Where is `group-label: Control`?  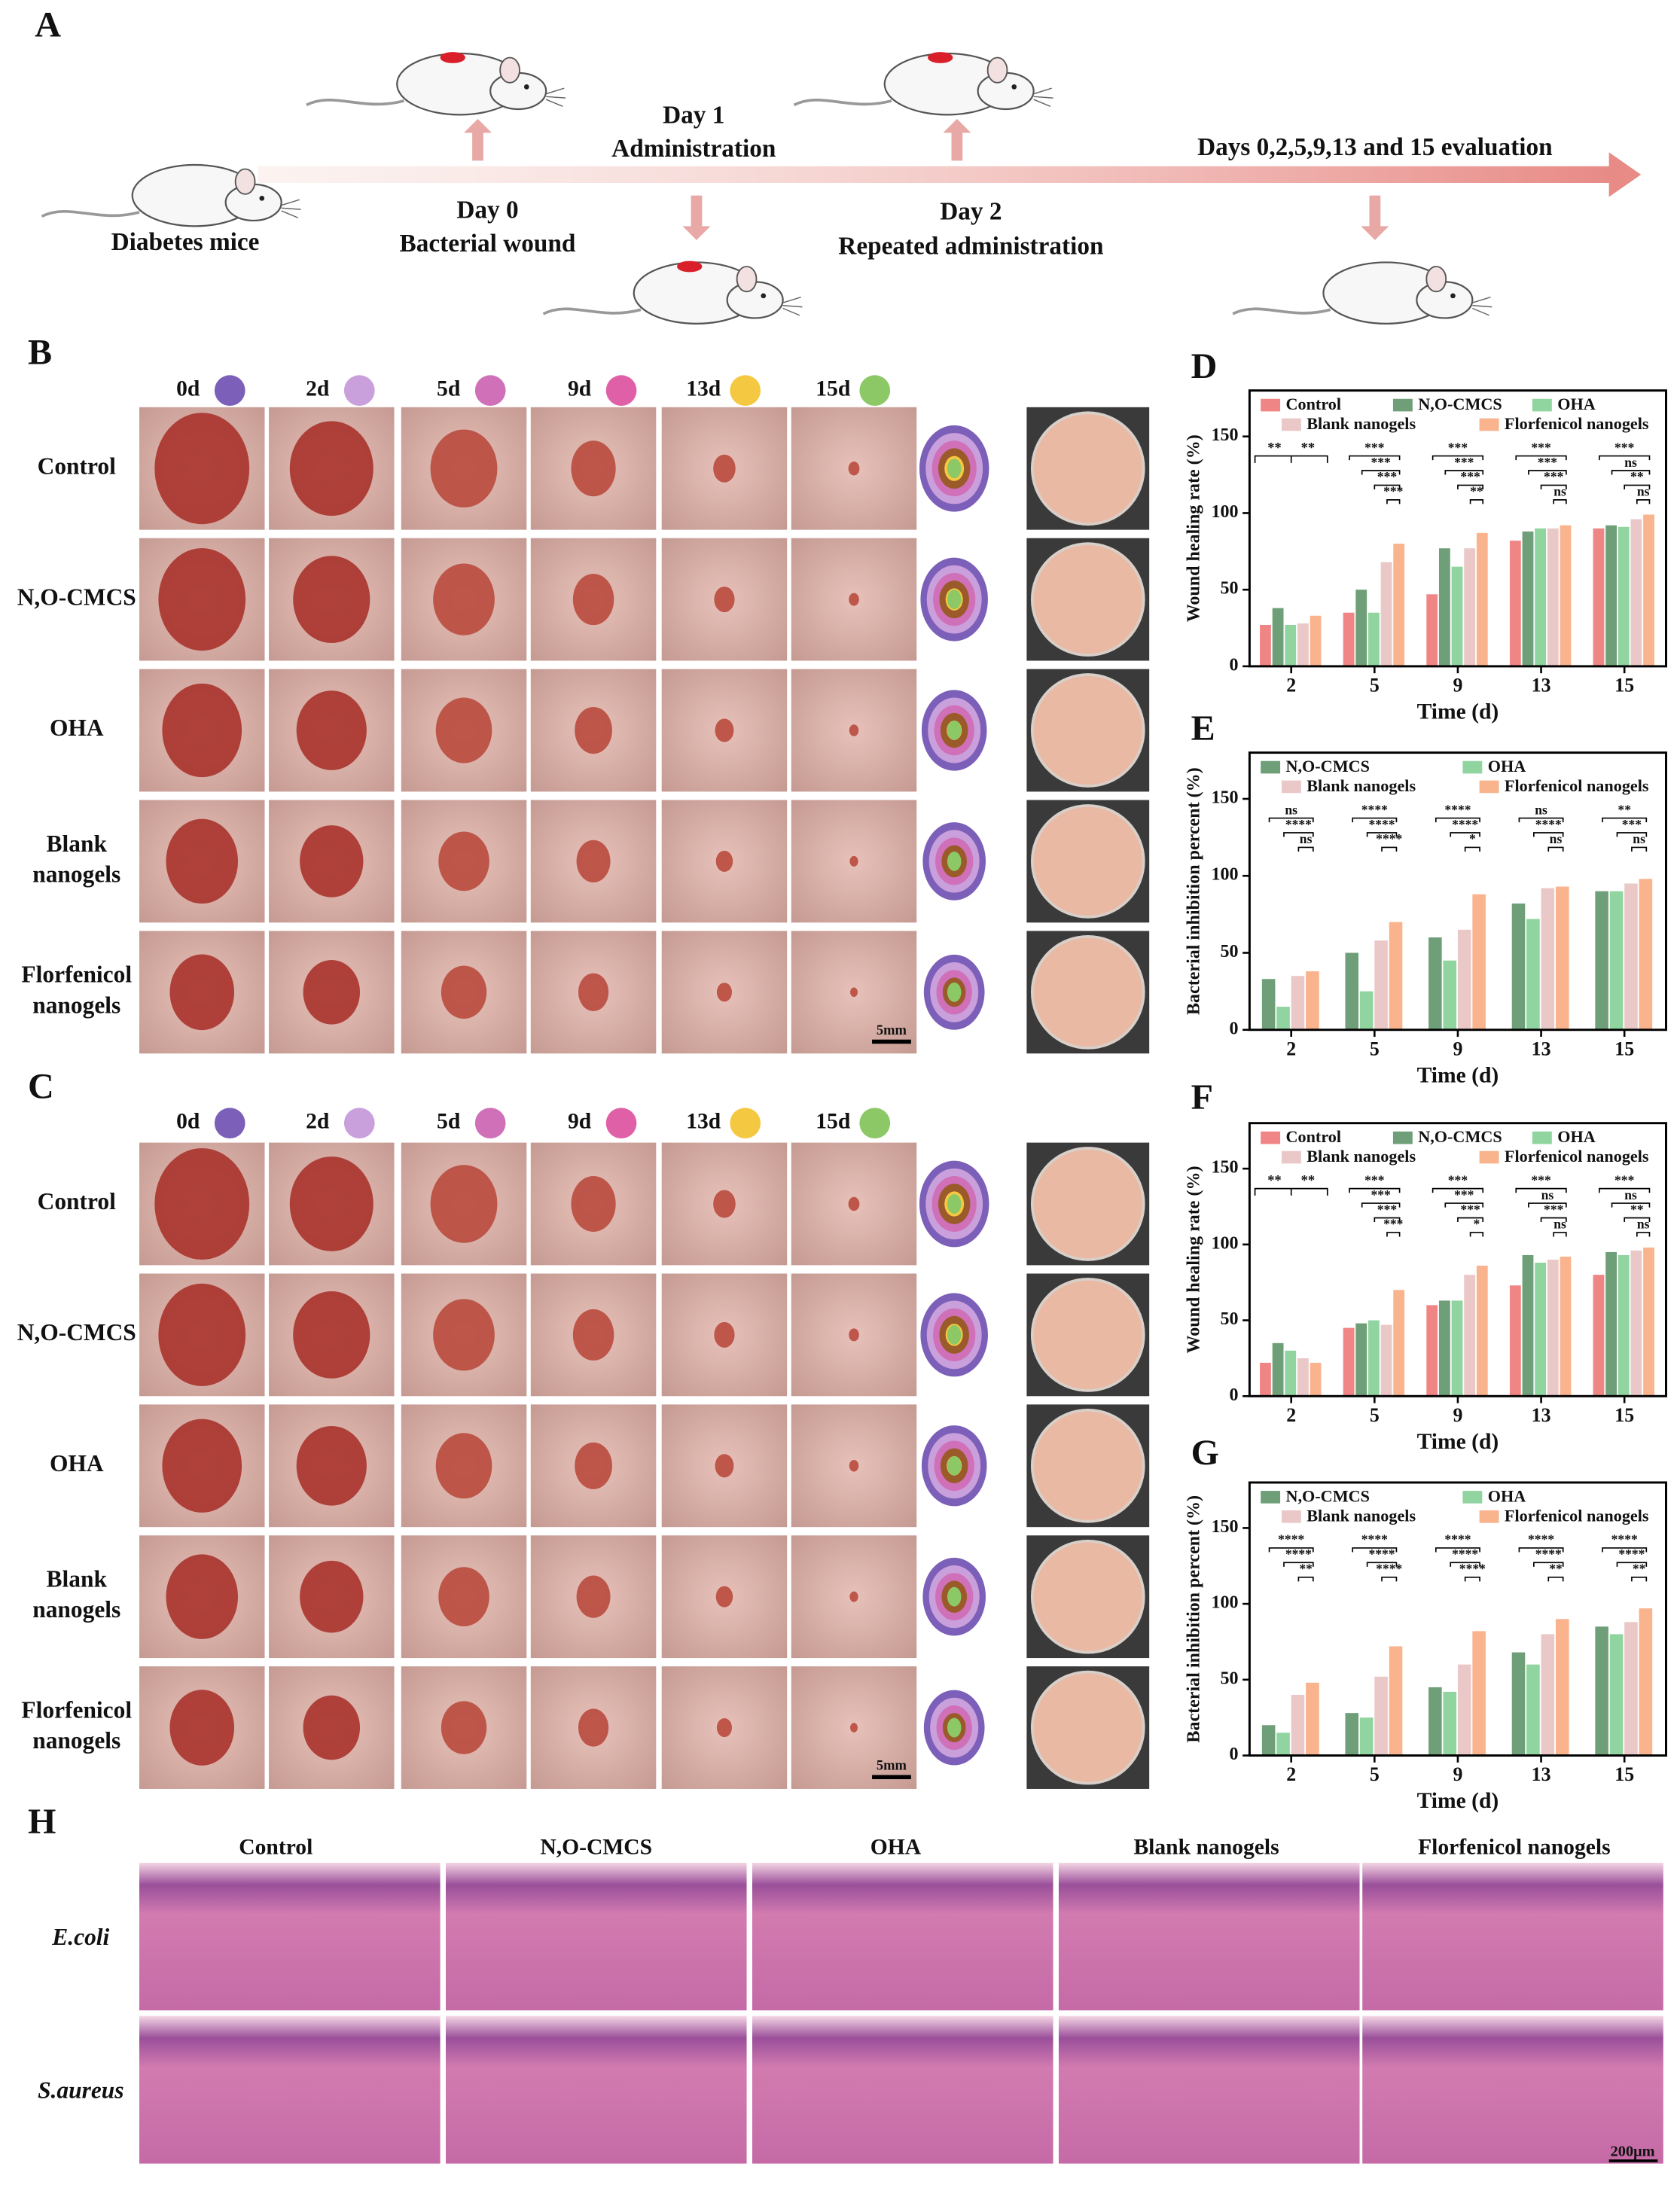
group-label: Control is located at coordinates (77, 466).